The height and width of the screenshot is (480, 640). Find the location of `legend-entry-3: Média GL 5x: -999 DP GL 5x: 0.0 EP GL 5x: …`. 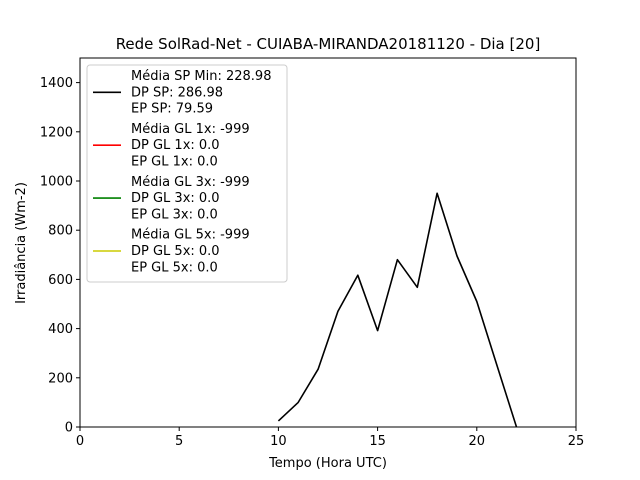

legend-entry-3: Média GL 5x: -999 DP GL 5x: 0.0 EP GL 5x: … is located at coordinates (190, 252).